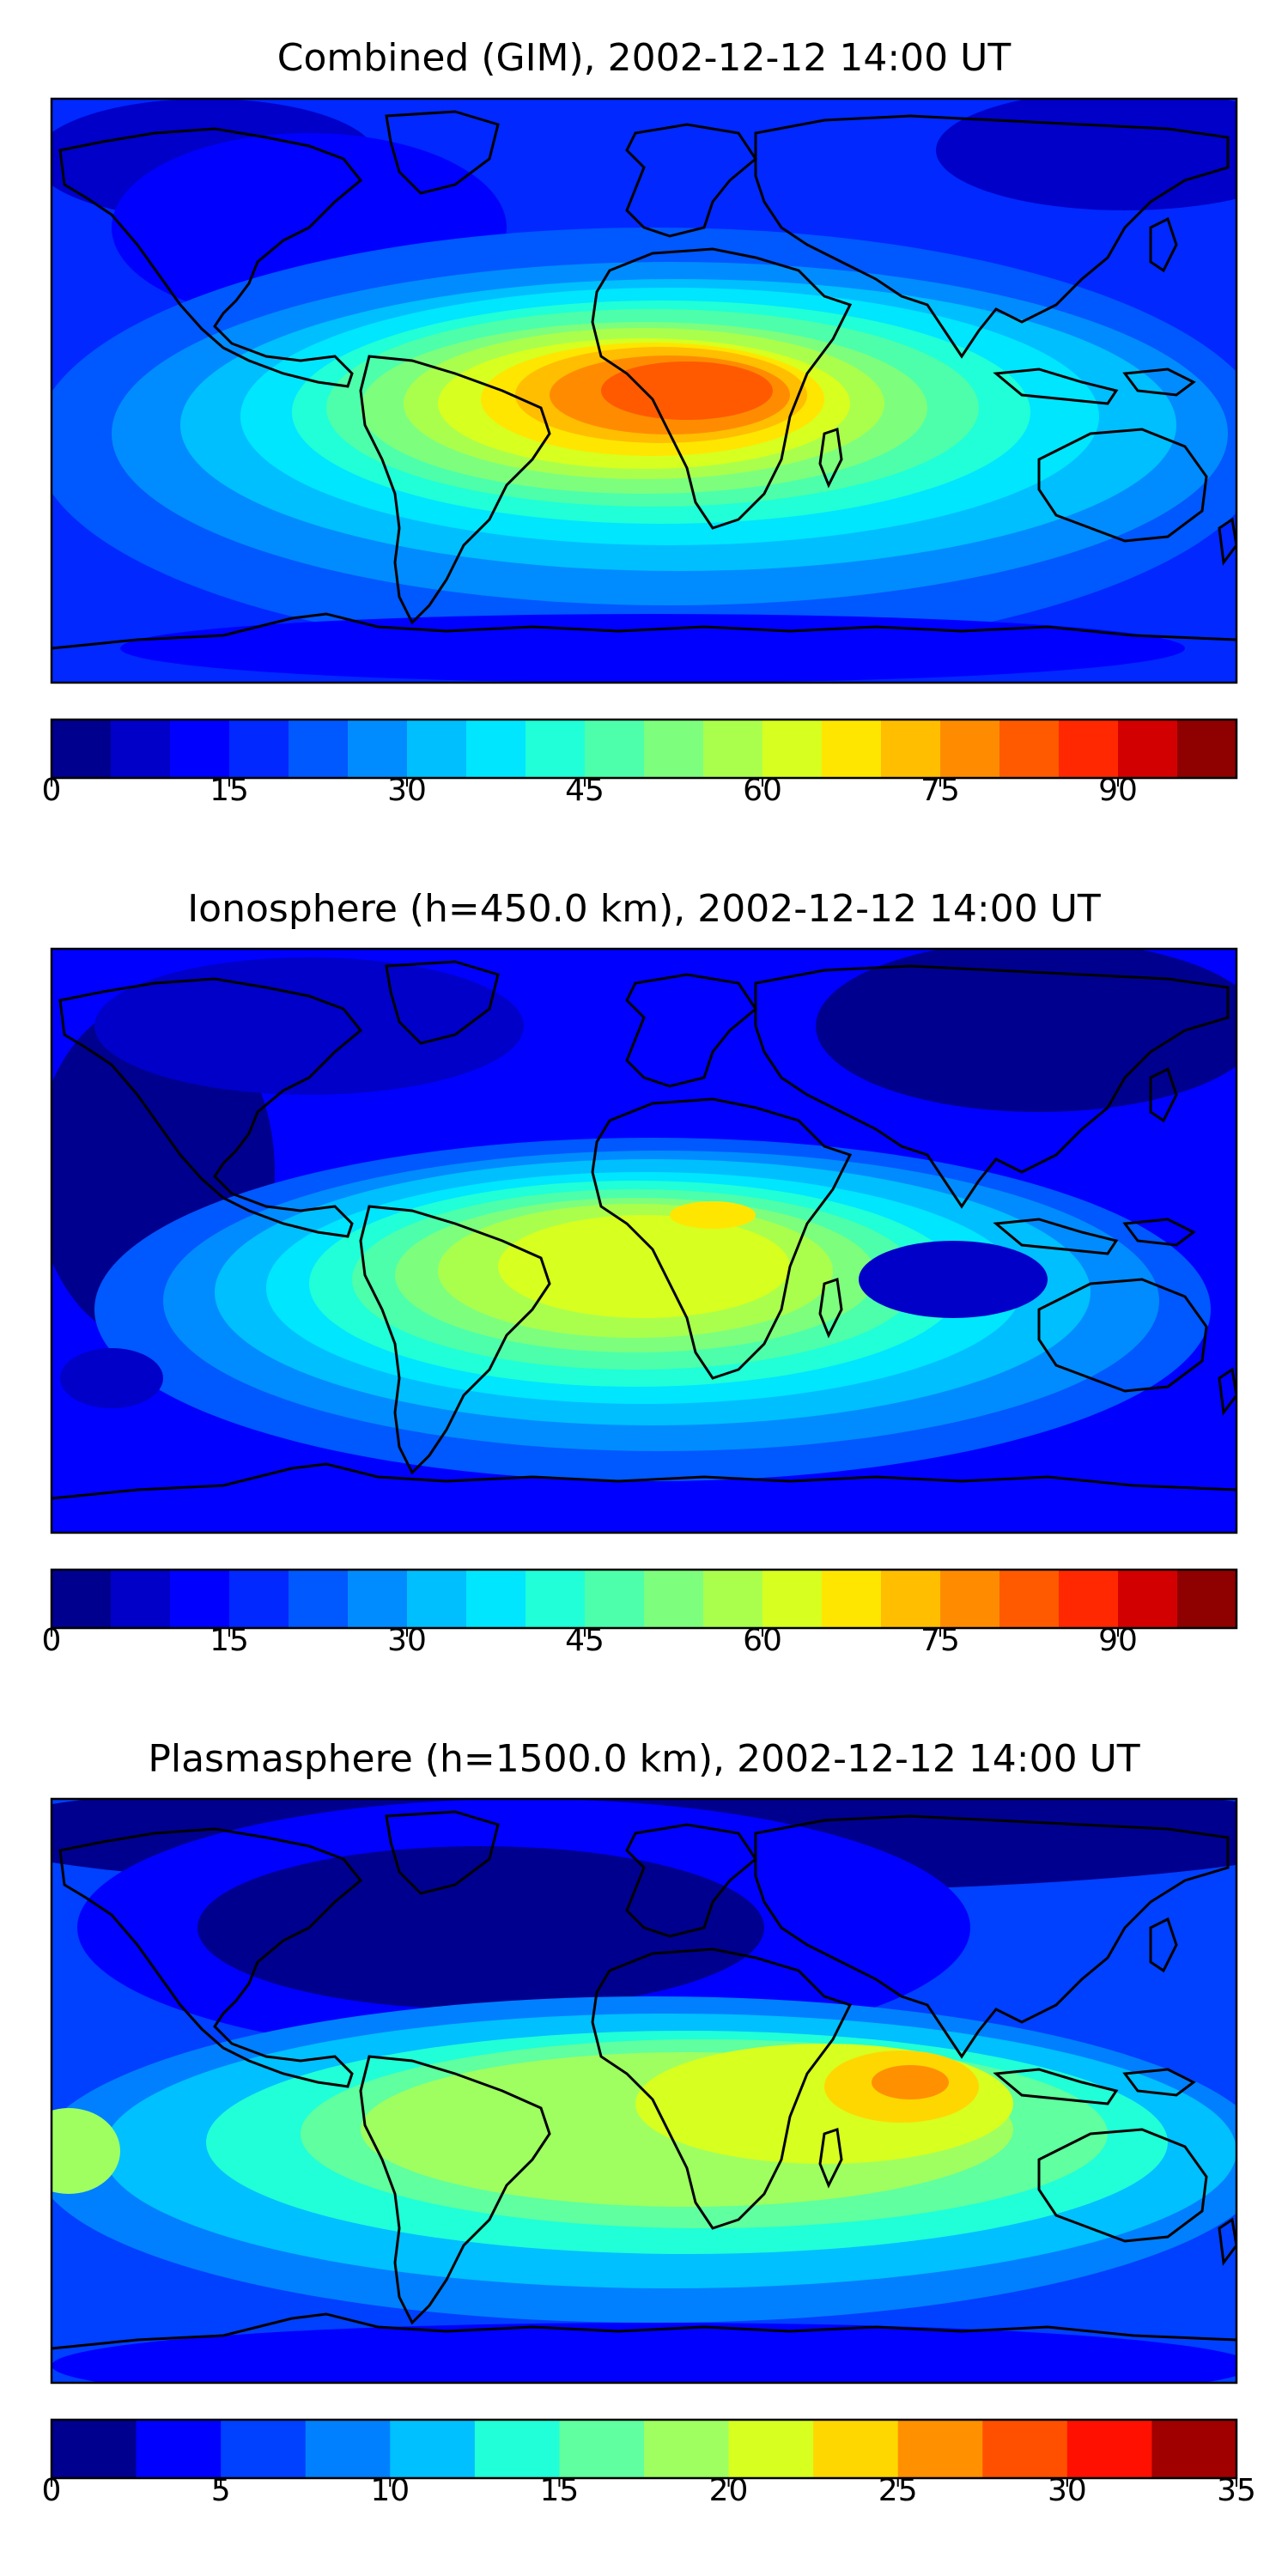 The width and height of the screenshot is (1288, 2576). Describe the element at coordinates (729, 2490) in the screenshot. I see `colorbar-tick-label: 20` at that location.